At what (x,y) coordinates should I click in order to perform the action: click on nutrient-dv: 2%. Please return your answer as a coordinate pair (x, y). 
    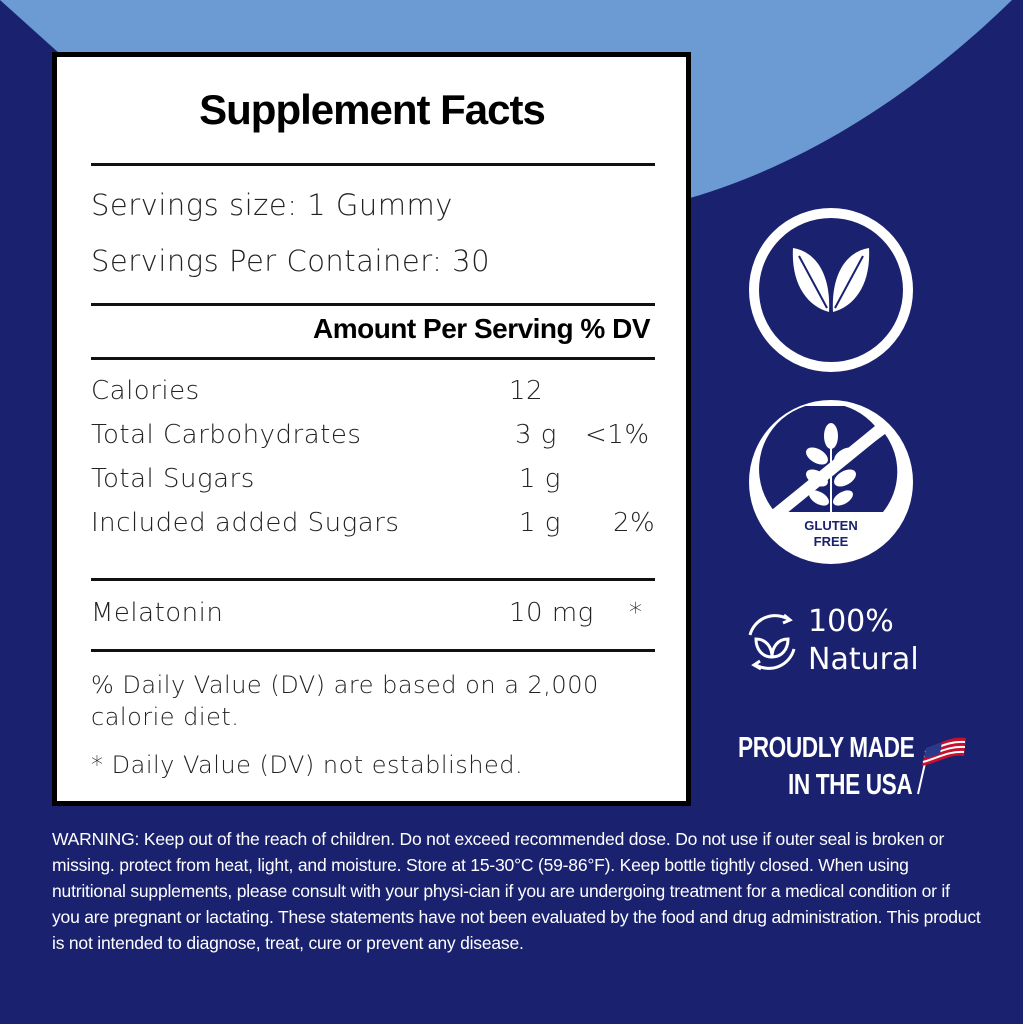
    Looking at the image, I should click on (634, 523).